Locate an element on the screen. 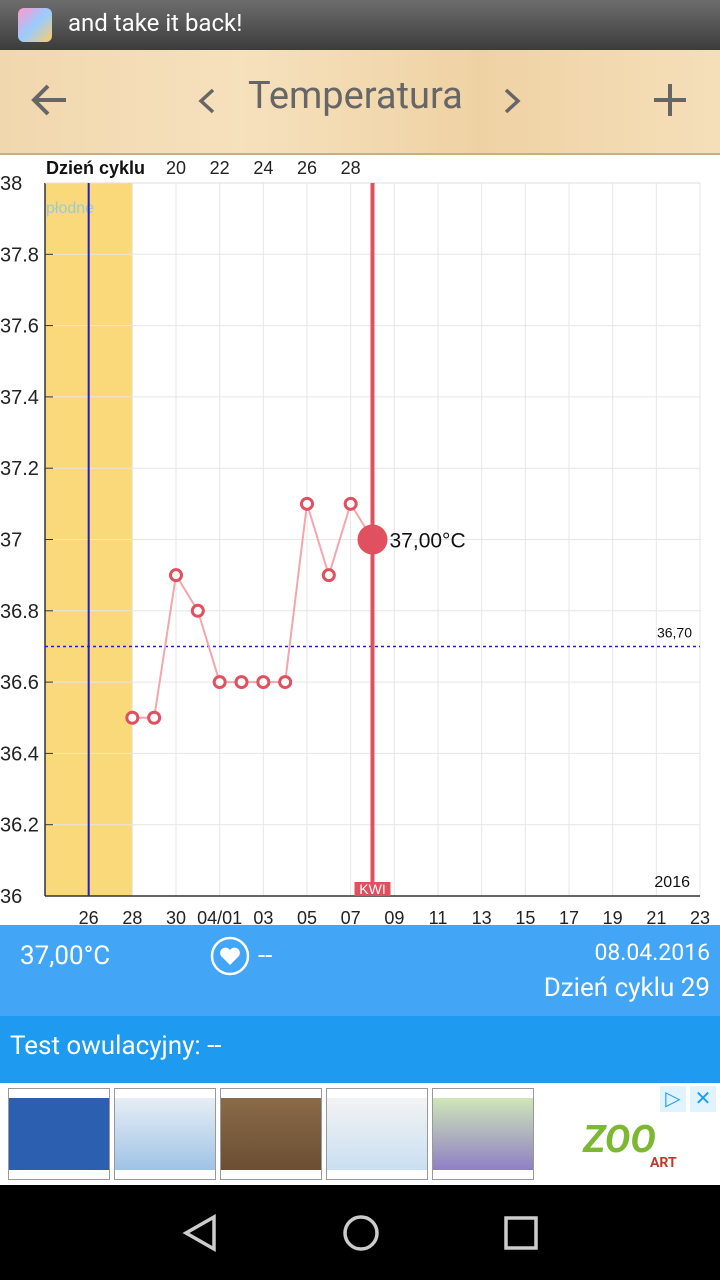  month-box is located at coordinates (372, 889).